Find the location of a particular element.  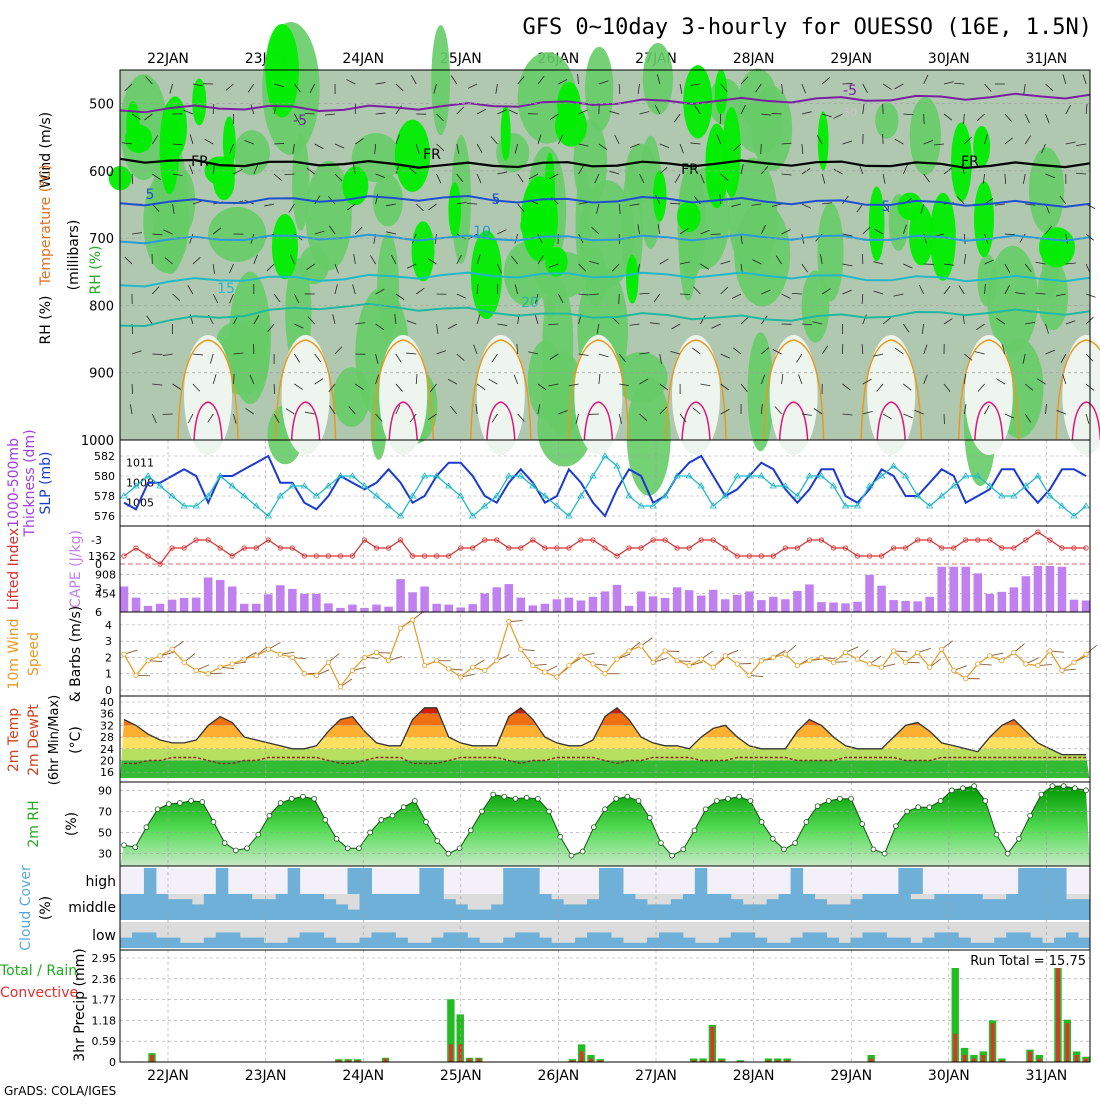

ytick-cape: 1362 is located at coordinates (102, 556).